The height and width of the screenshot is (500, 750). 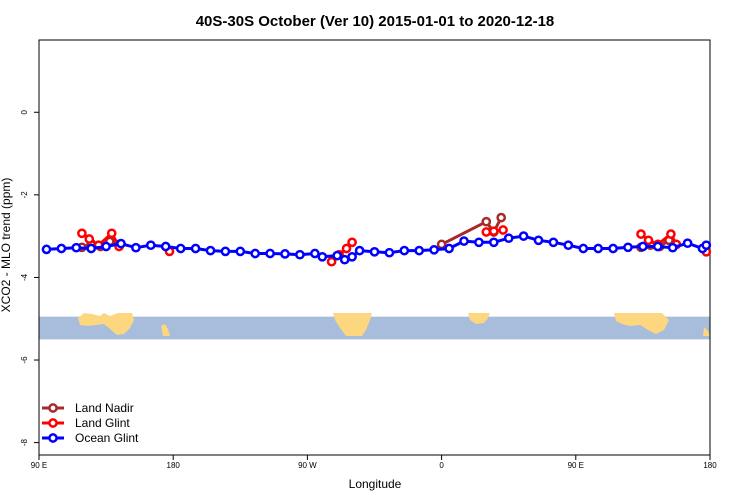 I want to click on y-axis-label: XCO2 - MLO trend (ppm), so click(x=6, y=245).